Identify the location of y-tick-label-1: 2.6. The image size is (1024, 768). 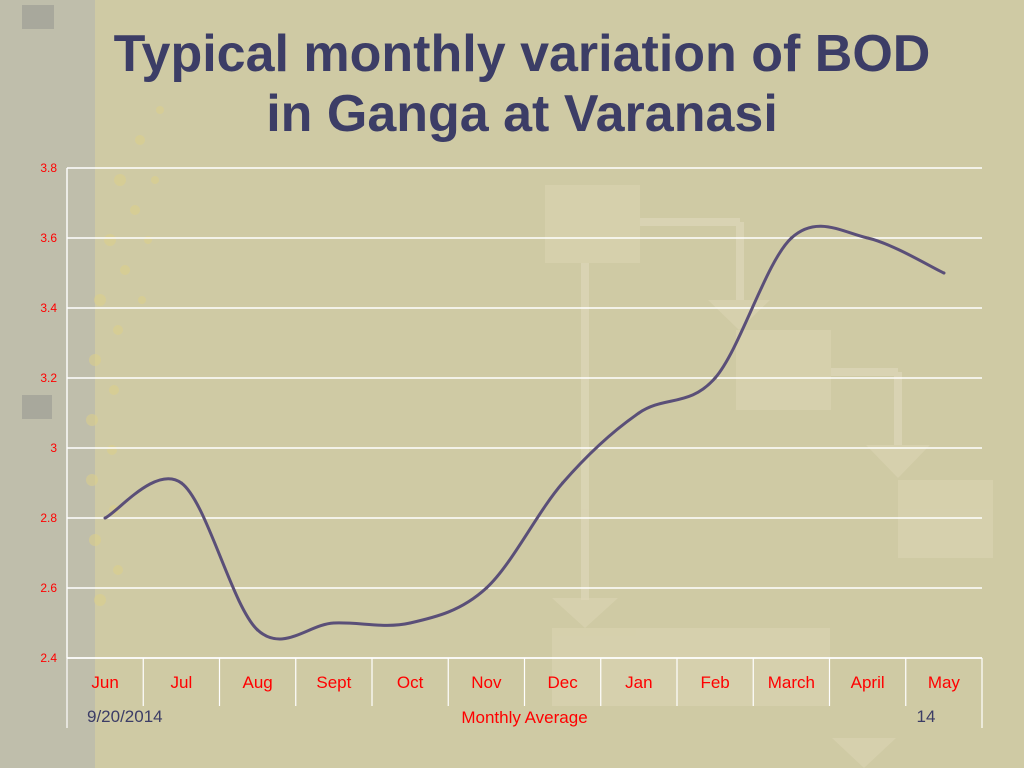
(48, 588).